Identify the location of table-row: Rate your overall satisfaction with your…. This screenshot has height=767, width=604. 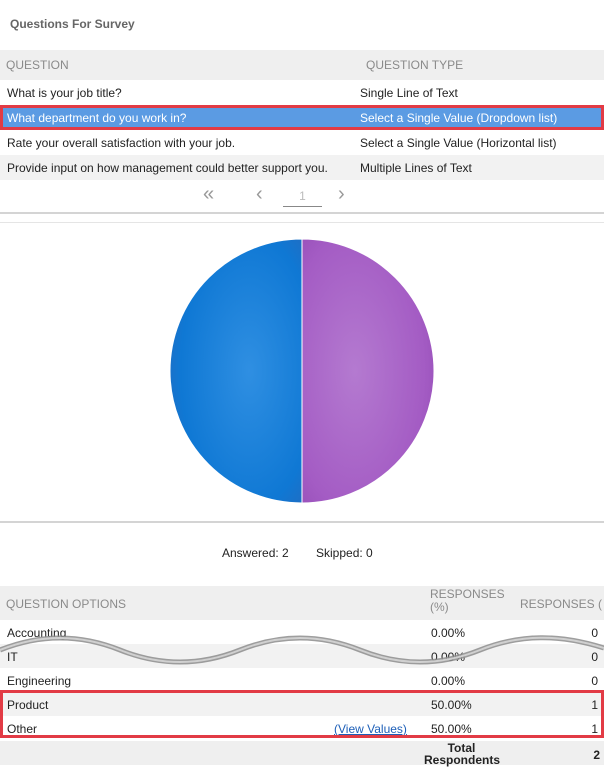
(302, 142).